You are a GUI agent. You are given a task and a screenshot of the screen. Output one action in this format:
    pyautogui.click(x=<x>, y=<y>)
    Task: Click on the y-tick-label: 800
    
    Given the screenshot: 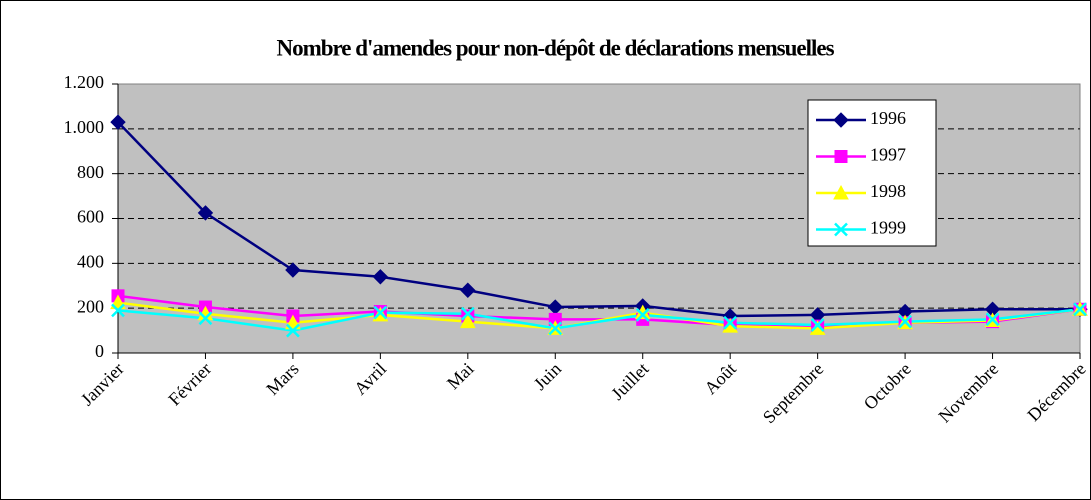 What is the action you would take?
    pyautogui.click(x=90, y=172)
    